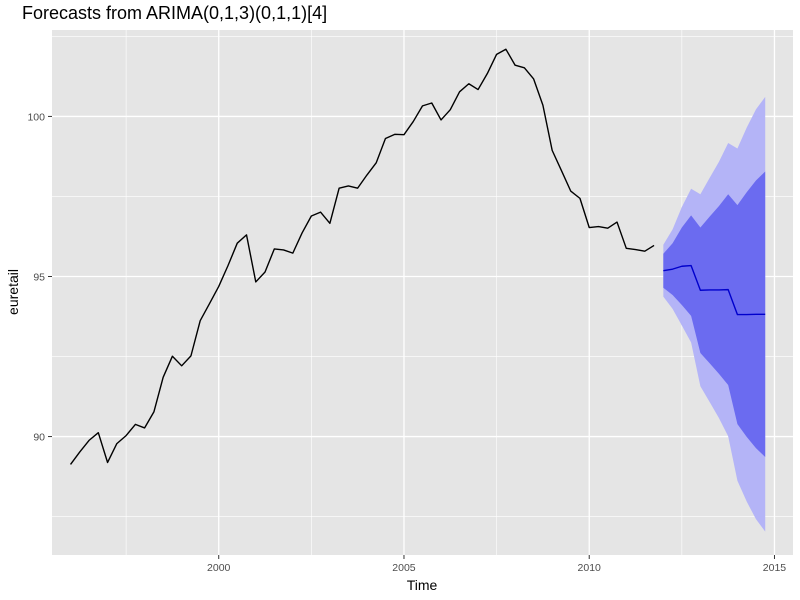 The image size is (800, 600). I want to click on x-tick-label: 2015, so click(775, 568).